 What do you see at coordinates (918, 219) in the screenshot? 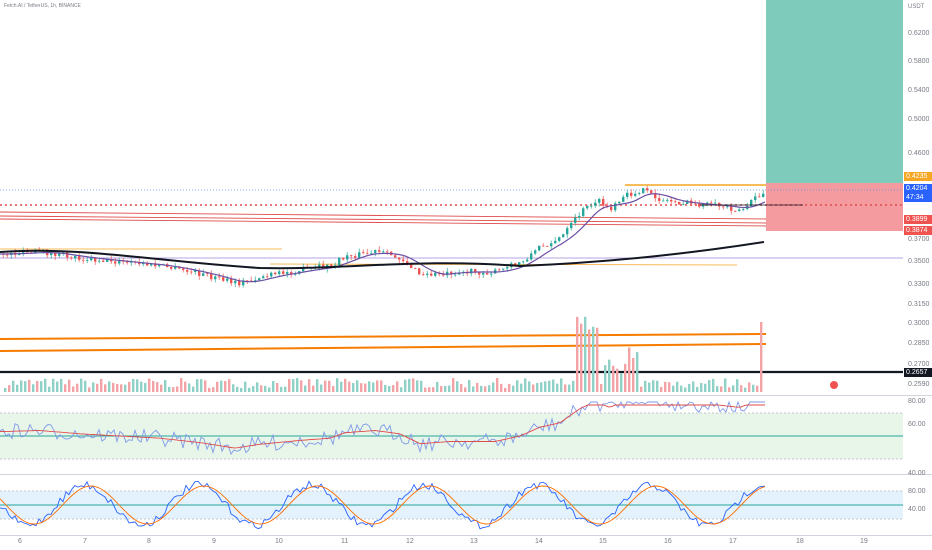
I see `stop-price-tag: 0.3899` at bounding box center [918, 219].